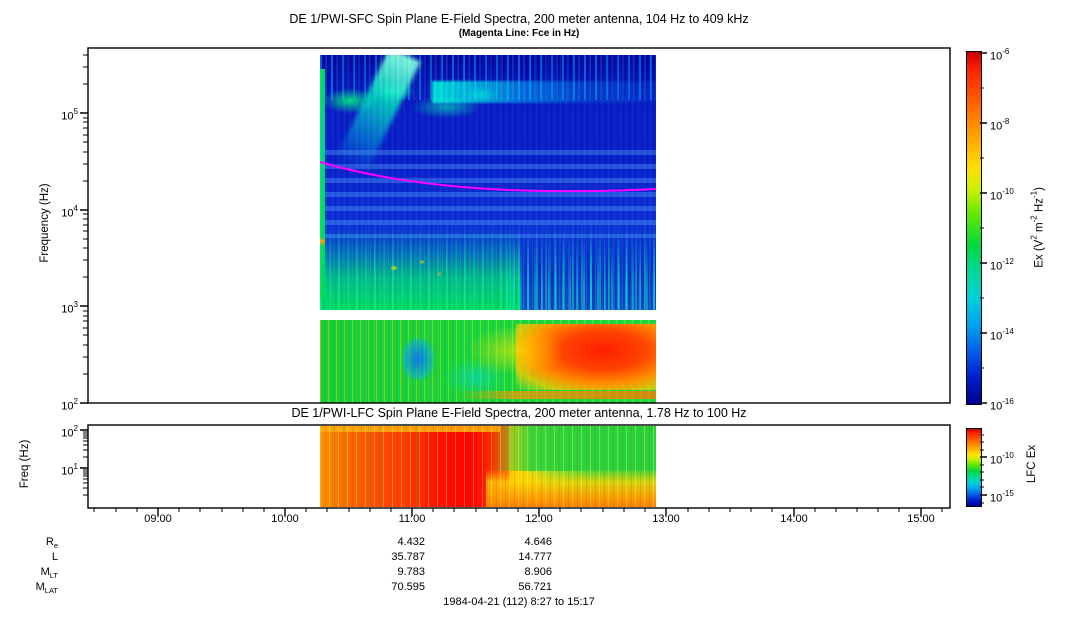  Describe the element at coordinates (45, 223) in the screenshot. I see `sfc-ylabel: Frequency (Hz)` at that location.